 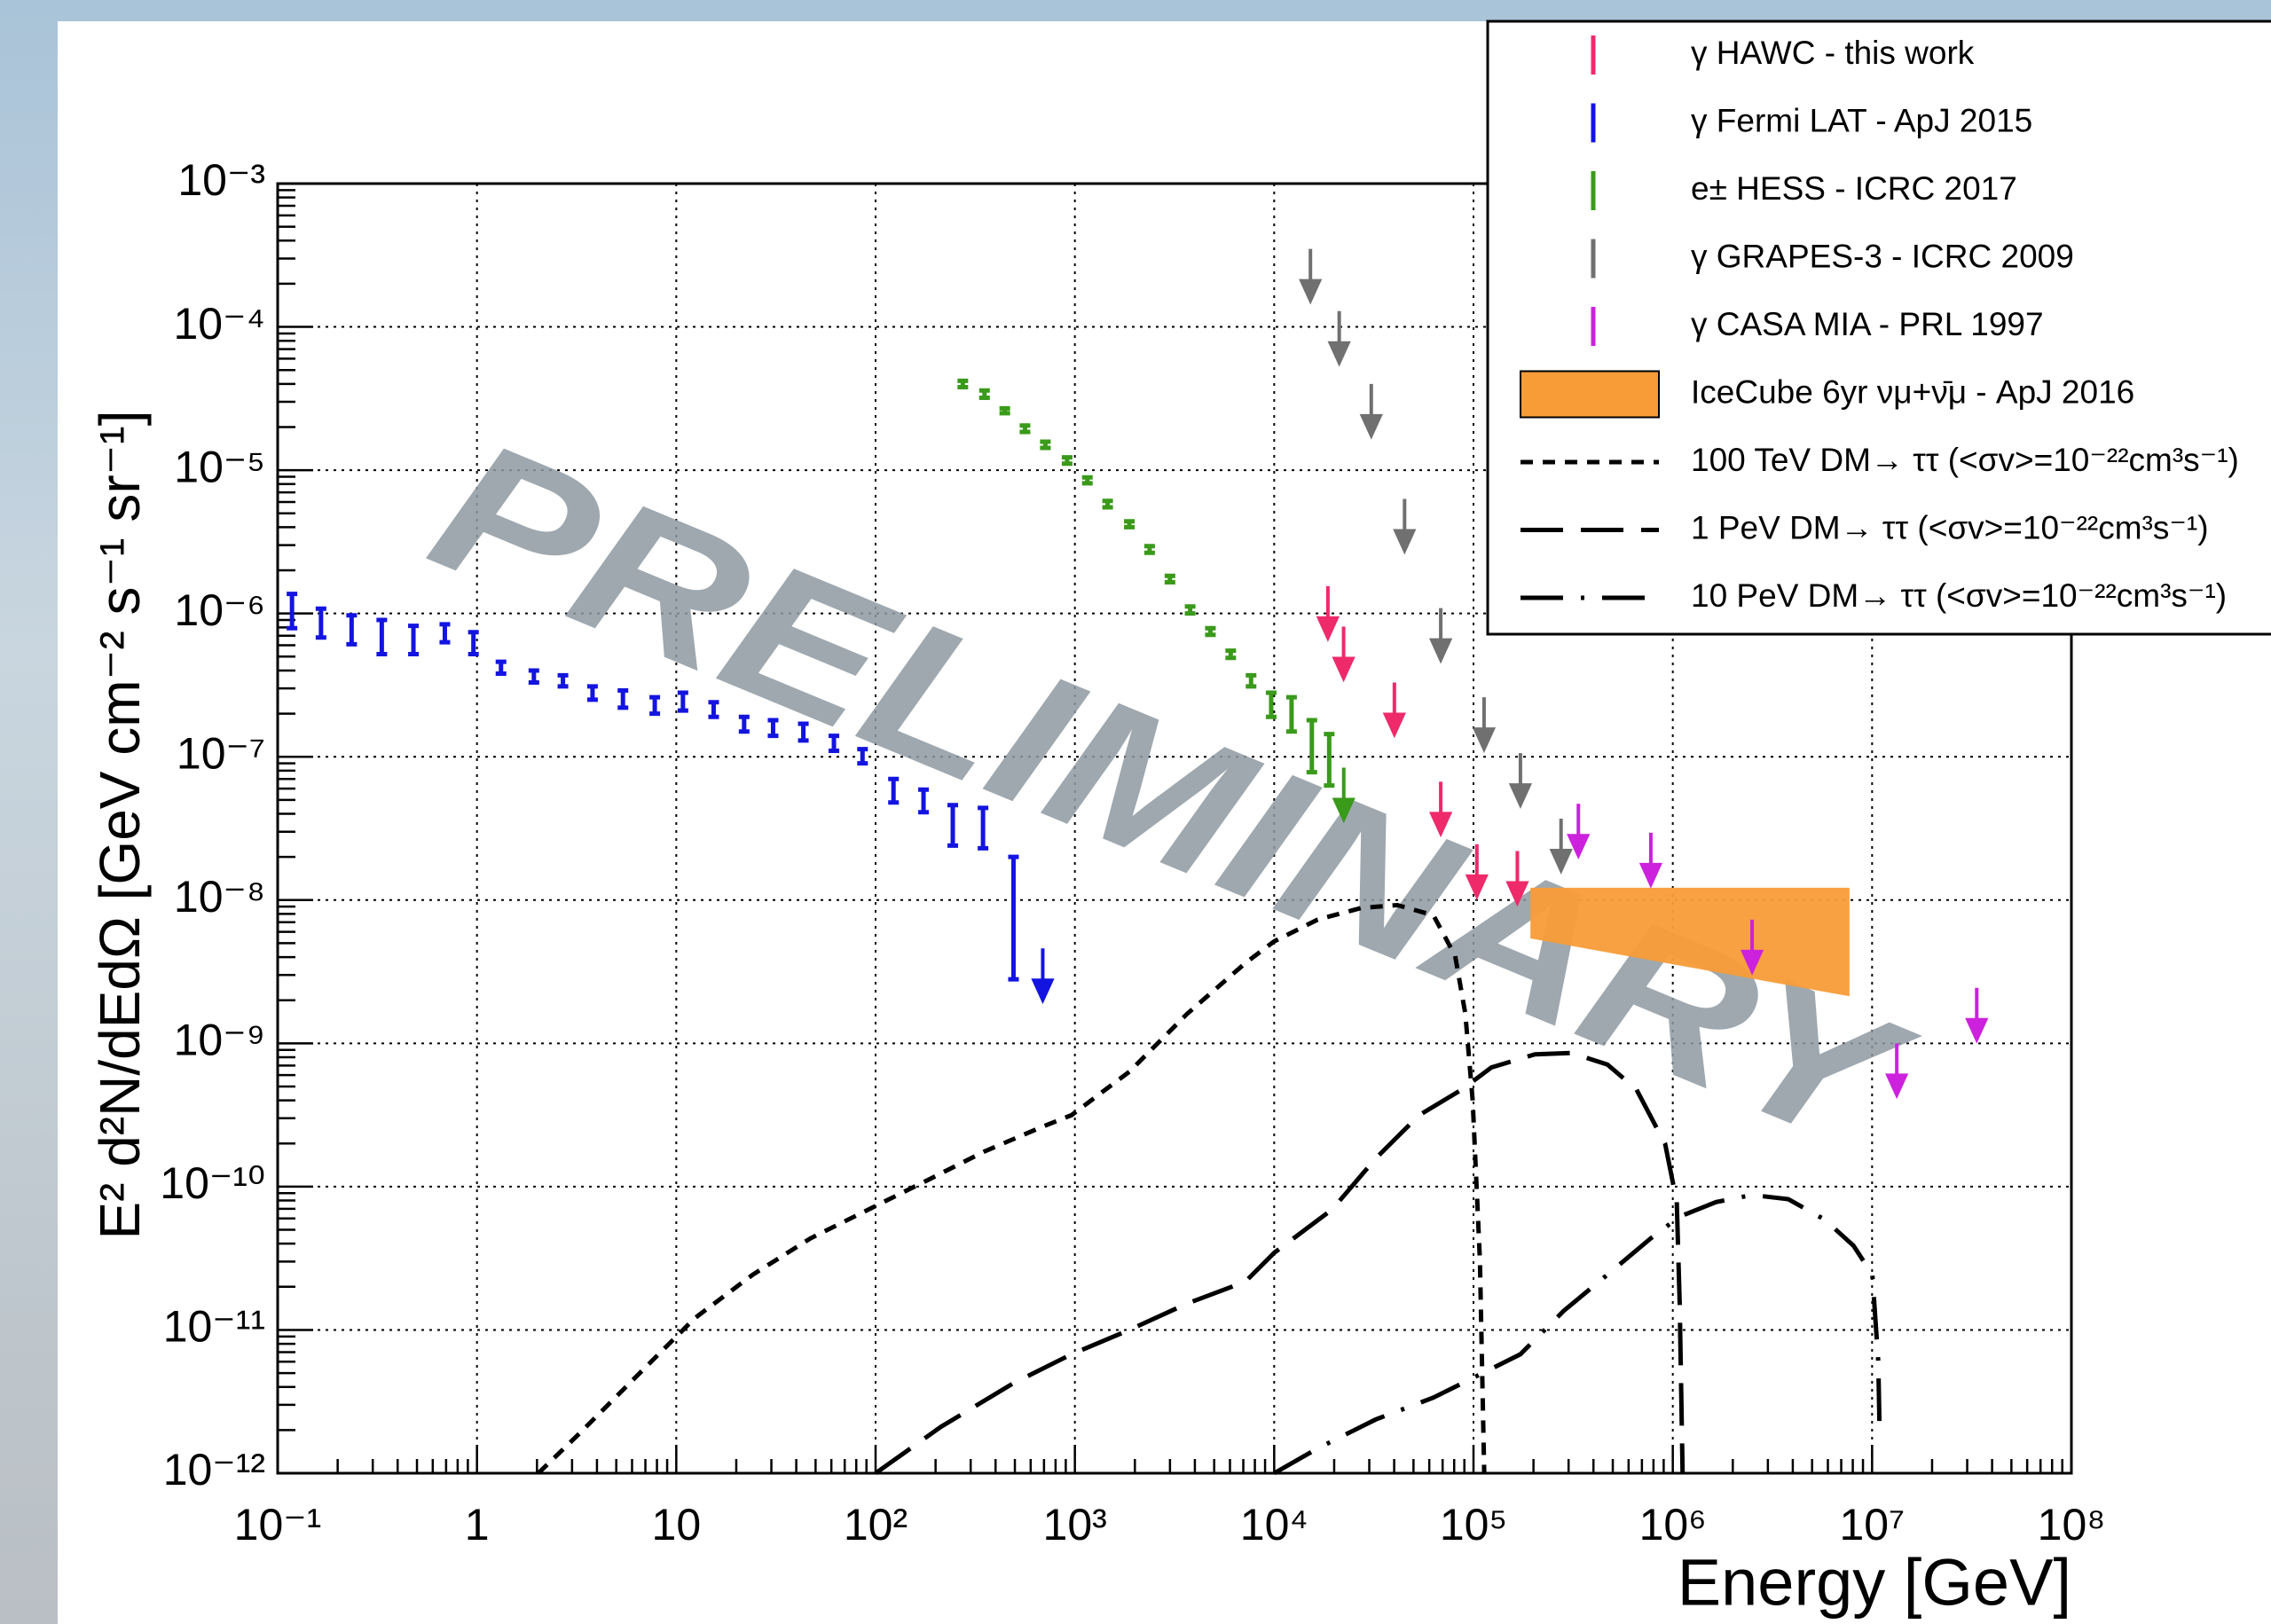 I want to click on x-tick-label: 1, so click(x=478, y=1525).